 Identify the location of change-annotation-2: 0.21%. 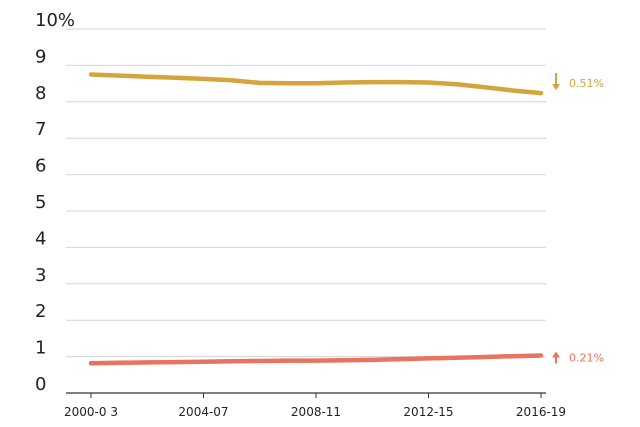
(578, 358).